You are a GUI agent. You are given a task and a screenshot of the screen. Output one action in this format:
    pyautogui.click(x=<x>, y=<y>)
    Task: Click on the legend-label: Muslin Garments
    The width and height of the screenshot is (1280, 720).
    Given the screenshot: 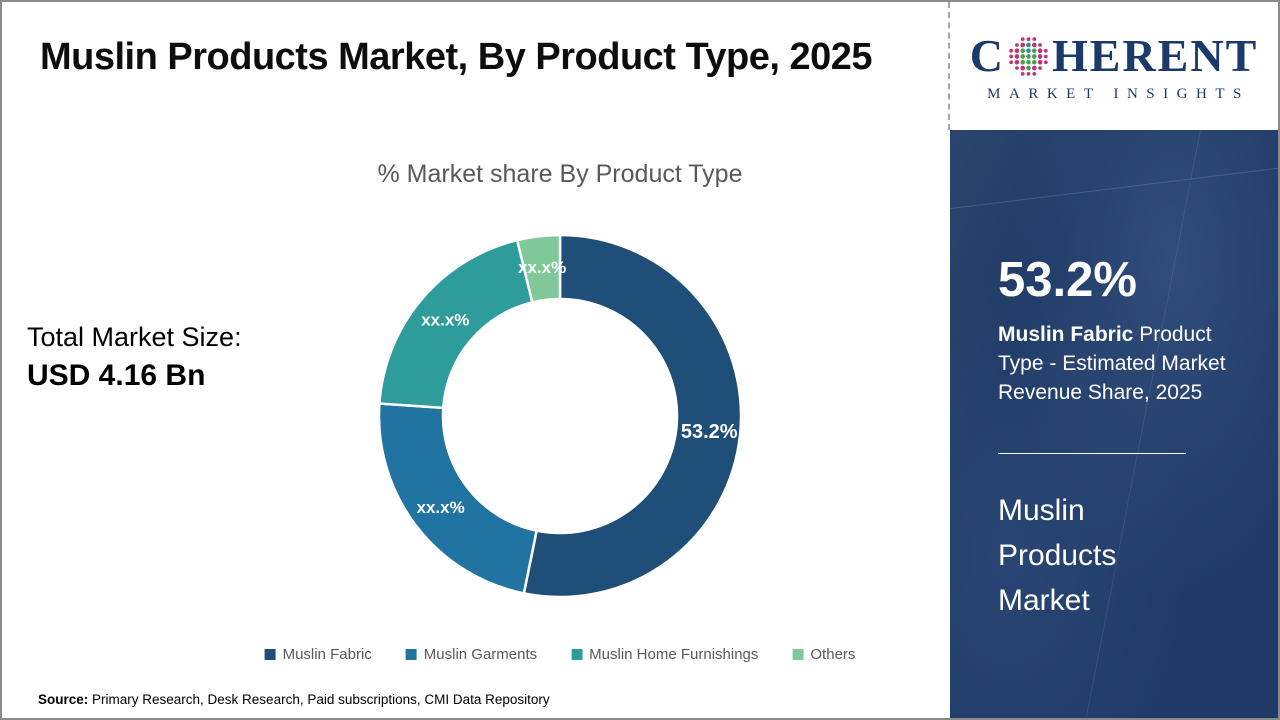 What is the action you would take?
    pyautogui.click(x=480, y=654)
    